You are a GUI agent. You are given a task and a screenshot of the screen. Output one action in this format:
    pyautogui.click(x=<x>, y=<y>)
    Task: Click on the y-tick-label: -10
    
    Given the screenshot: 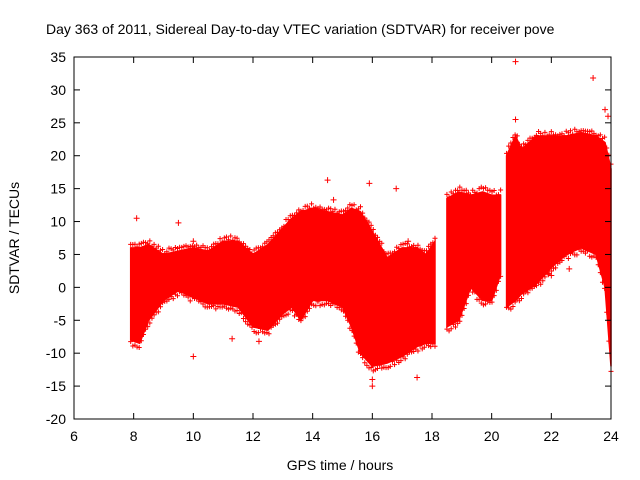 What is the action you would take?
    pyautogui.click(x=56, y=353)
    